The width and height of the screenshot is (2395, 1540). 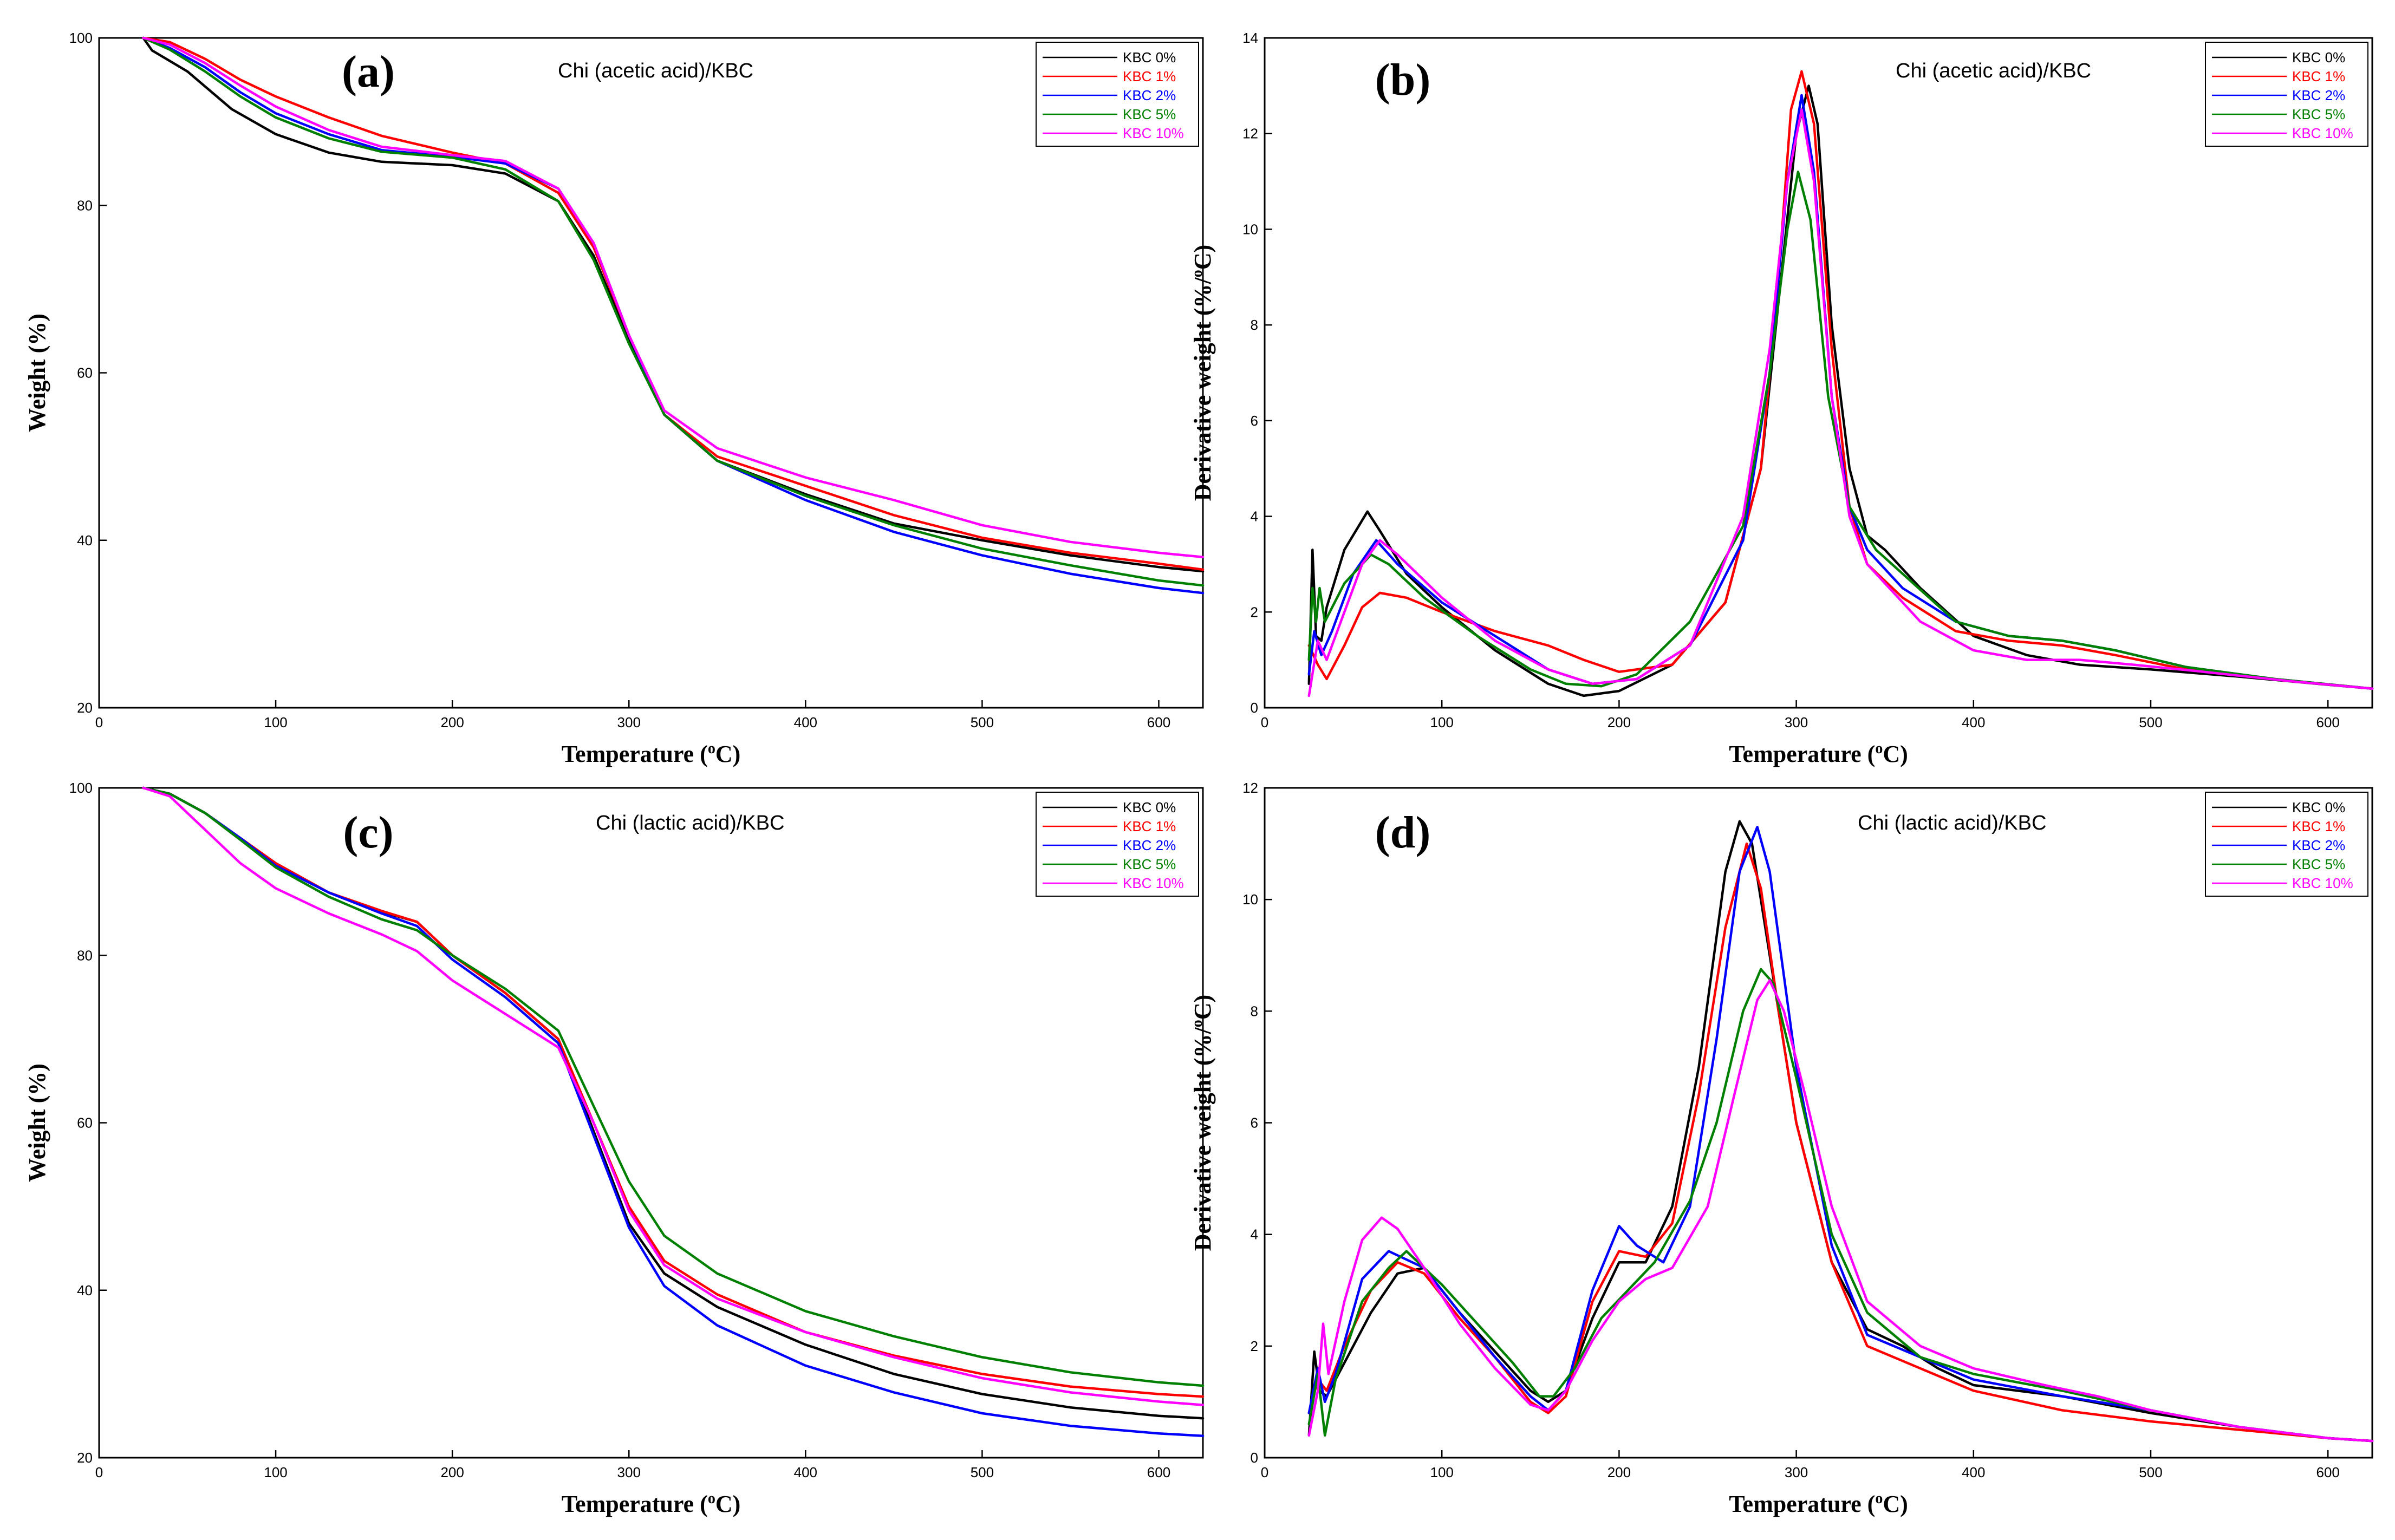 What do you see at coordinates (368, 832) in the screenshot?
I see `panel-label: (c)` at bounding box center [368, 832].